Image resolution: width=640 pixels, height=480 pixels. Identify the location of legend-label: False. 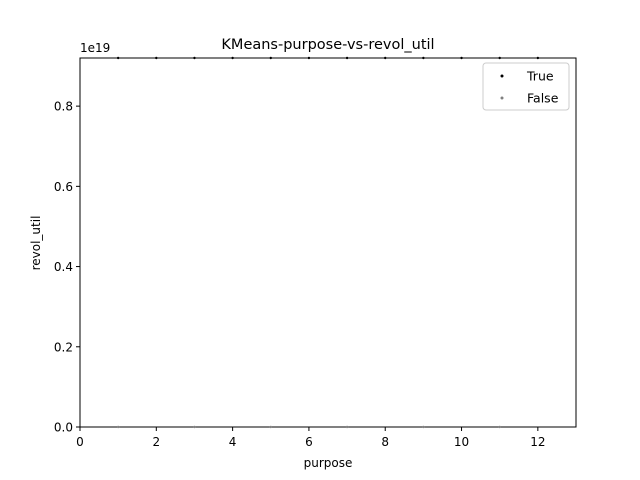
(543, 98).